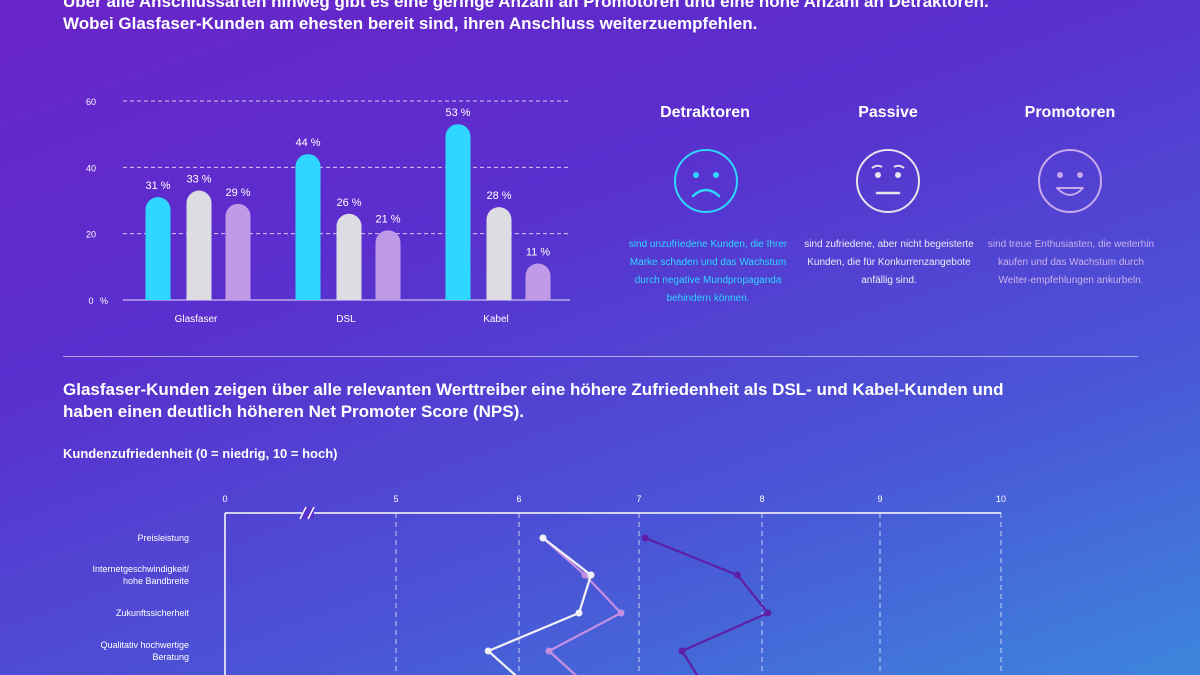 Image resolution: width=1200 pixels, height=675 pixels. What do you see at coordinates (170, 657) in the screenshot?
I see `category-label: Beratung` at bounding box center [170, 657].